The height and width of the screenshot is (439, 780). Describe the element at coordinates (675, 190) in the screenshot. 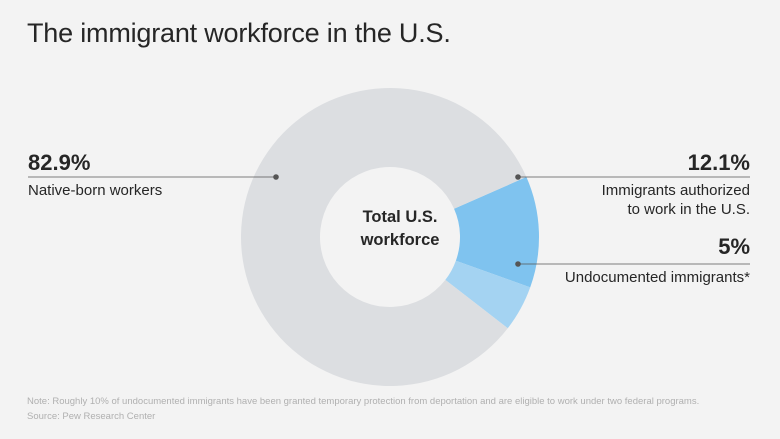

I see `authorized-label-line-1: Immigrants authorized` at that location.